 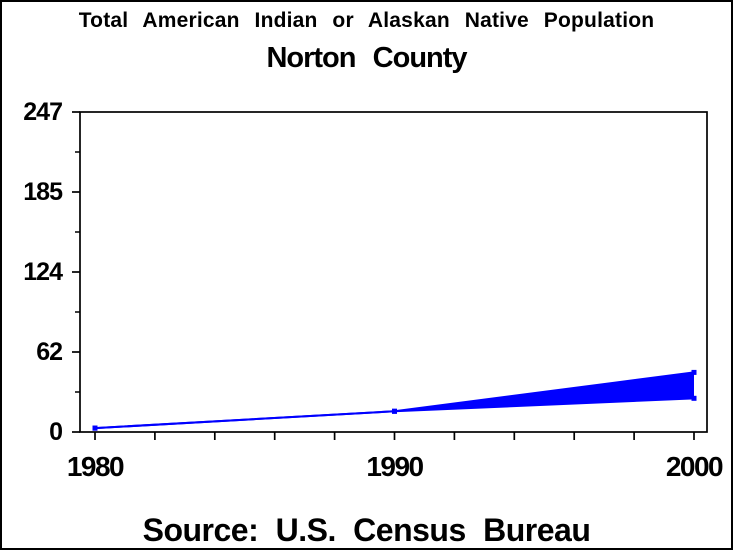 I want to click on y-tick-label: 247, so click(x=43, y=112).